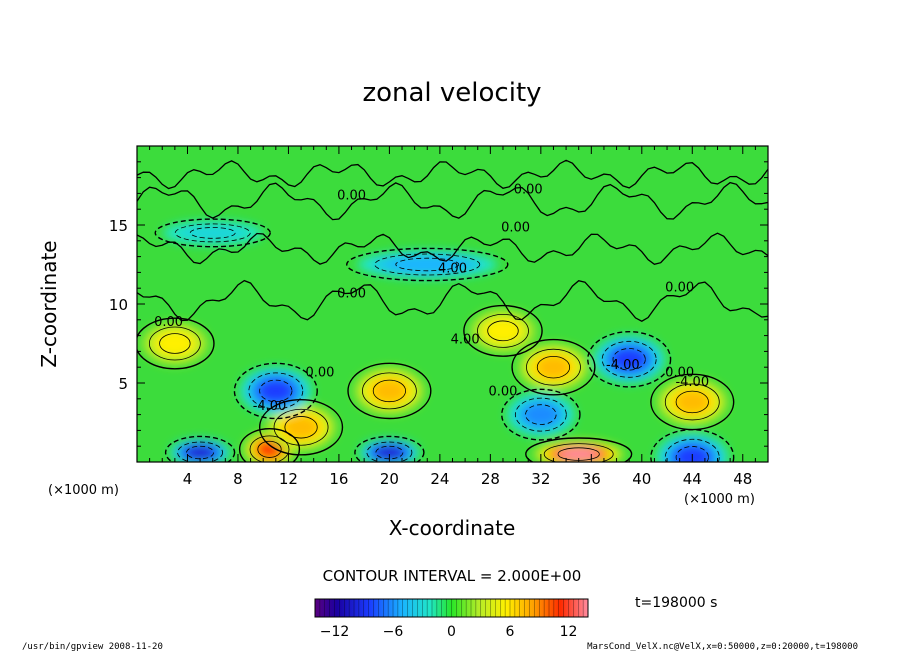 This screenshot has height=654, width=904. I want to click on contour-label-1: 0.00, so click(528, 189).